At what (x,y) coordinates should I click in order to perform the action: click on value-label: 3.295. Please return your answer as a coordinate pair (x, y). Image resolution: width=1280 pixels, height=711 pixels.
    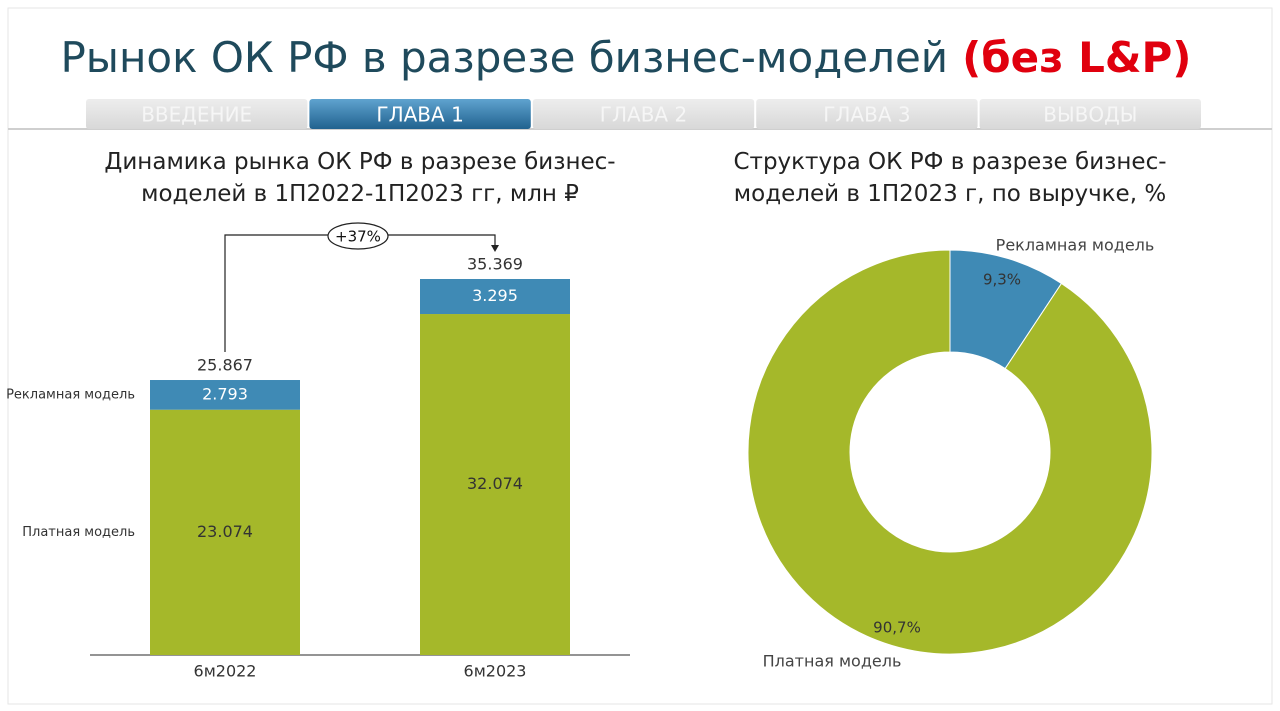
    Looking at the image, I should click on (495, 295).